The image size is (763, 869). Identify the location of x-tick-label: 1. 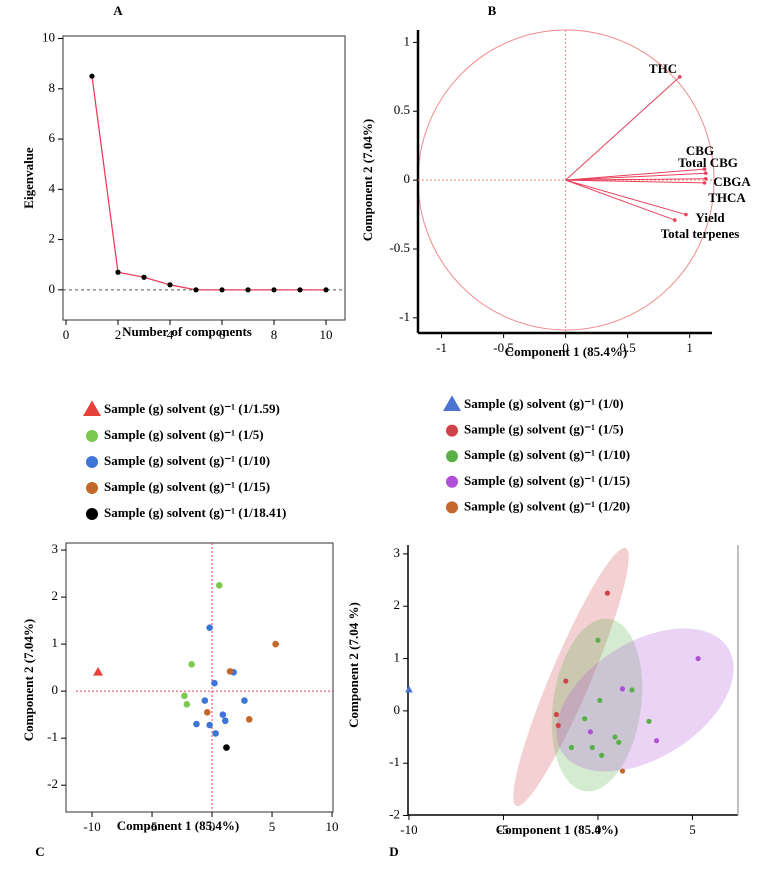
(689, 347).